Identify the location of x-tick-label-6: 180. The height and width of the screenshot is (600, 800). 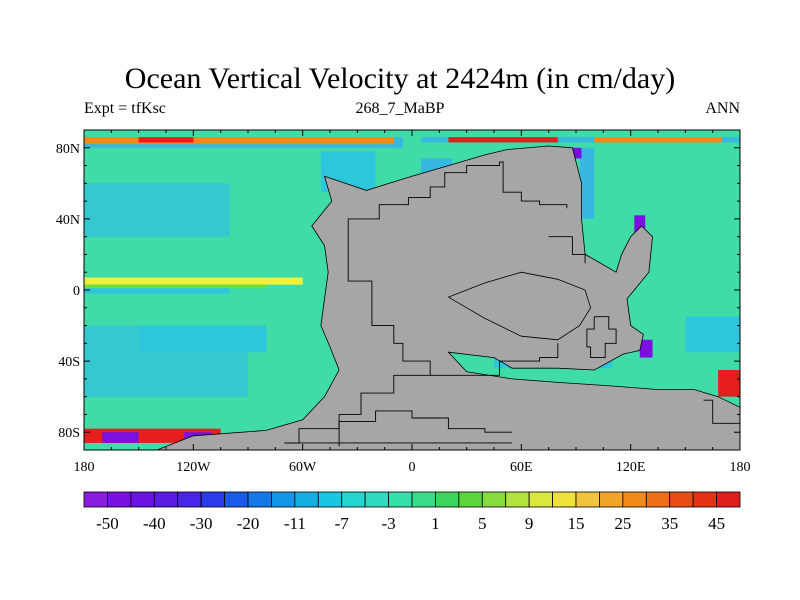
(740, 467).